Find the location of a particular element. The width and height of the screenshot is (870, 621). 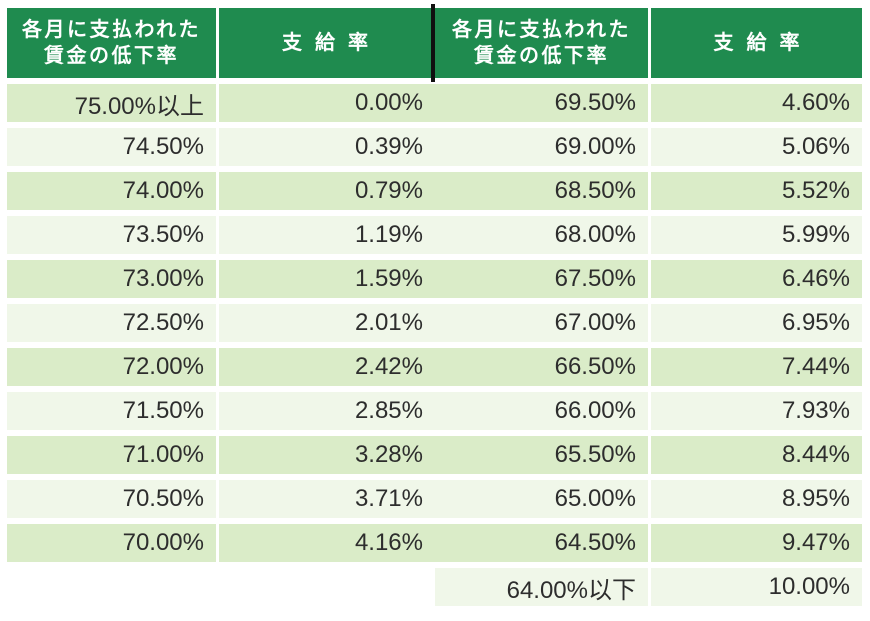

cell-wage-decline-left is located at coordinates (111, 587).